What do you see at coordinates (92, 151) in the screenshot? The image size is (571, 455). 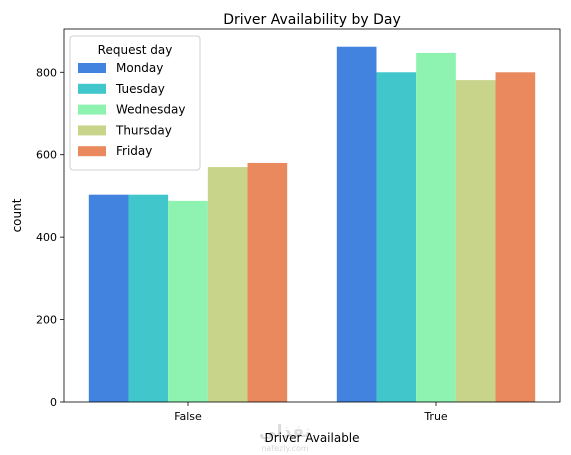 I see `legend-swatch-friday` at bounding box center [92, 151].